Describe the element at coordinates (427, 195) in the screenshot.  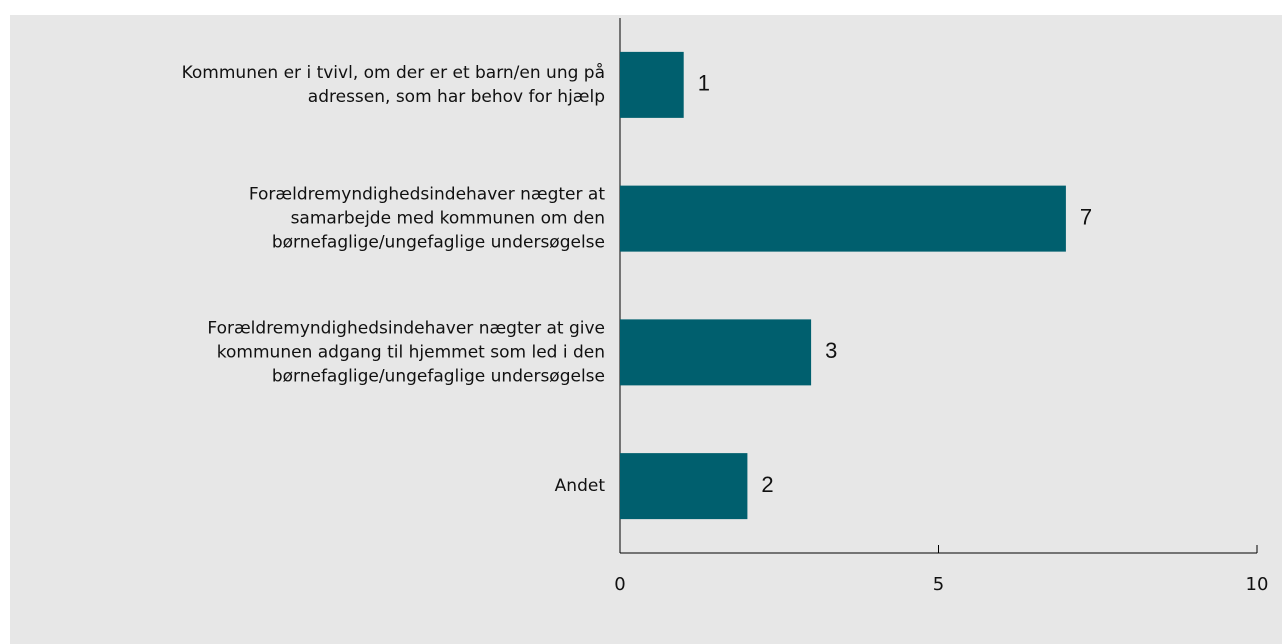
I see `category-label-line: Forældremyndighedsindehaver nægter at` at that location.